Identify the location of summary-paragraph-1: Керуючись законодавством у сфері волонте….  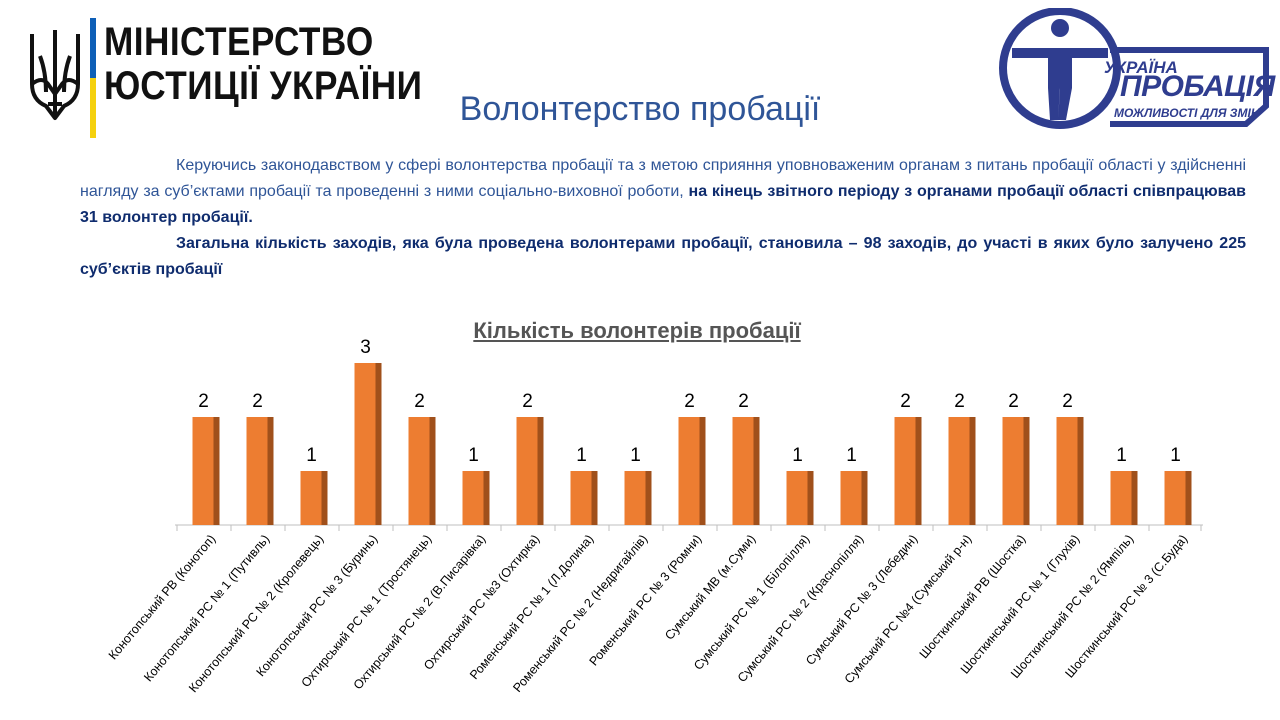
(663, 192).